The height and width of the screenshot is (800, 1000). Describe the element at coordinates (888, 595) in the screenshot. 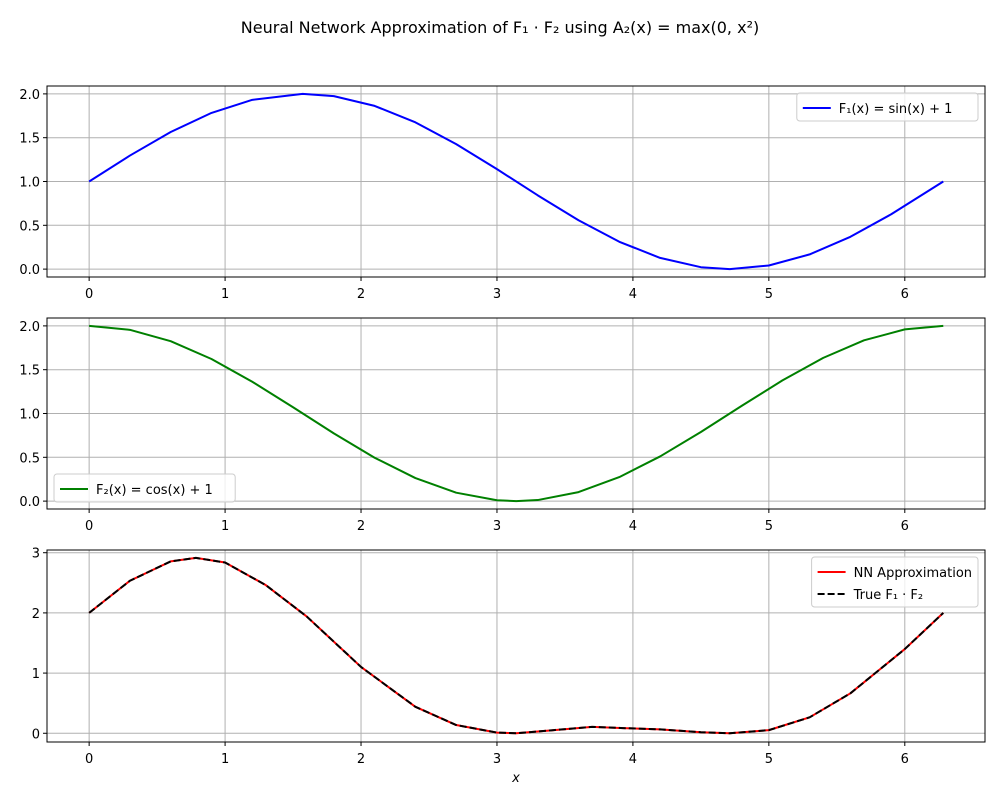

I see `legend-label: True F₁ · F₂` at that location.